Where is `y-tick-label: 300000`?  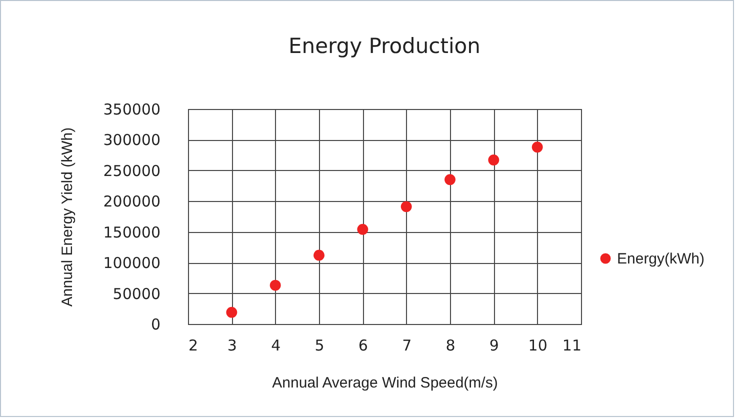
y-tick-label: 300000 is located at coordinates (131, 140).